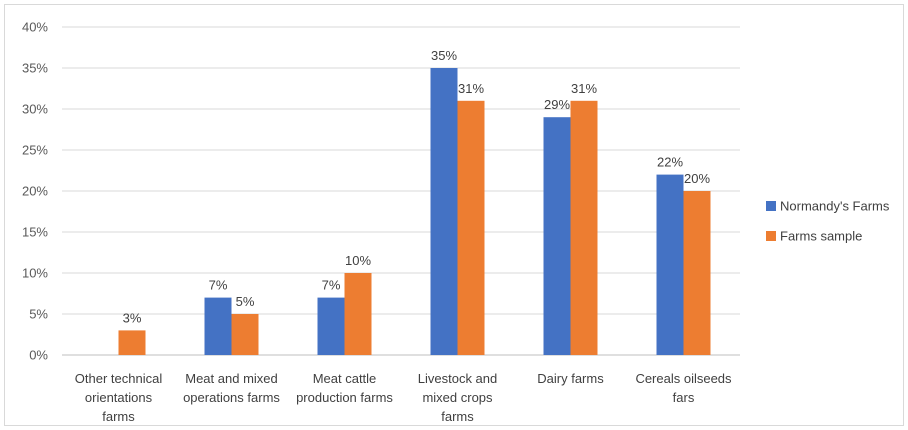 This screenshot has height=430, width=908. I want to click on y-tick-label: 35%, so click(35, 68).